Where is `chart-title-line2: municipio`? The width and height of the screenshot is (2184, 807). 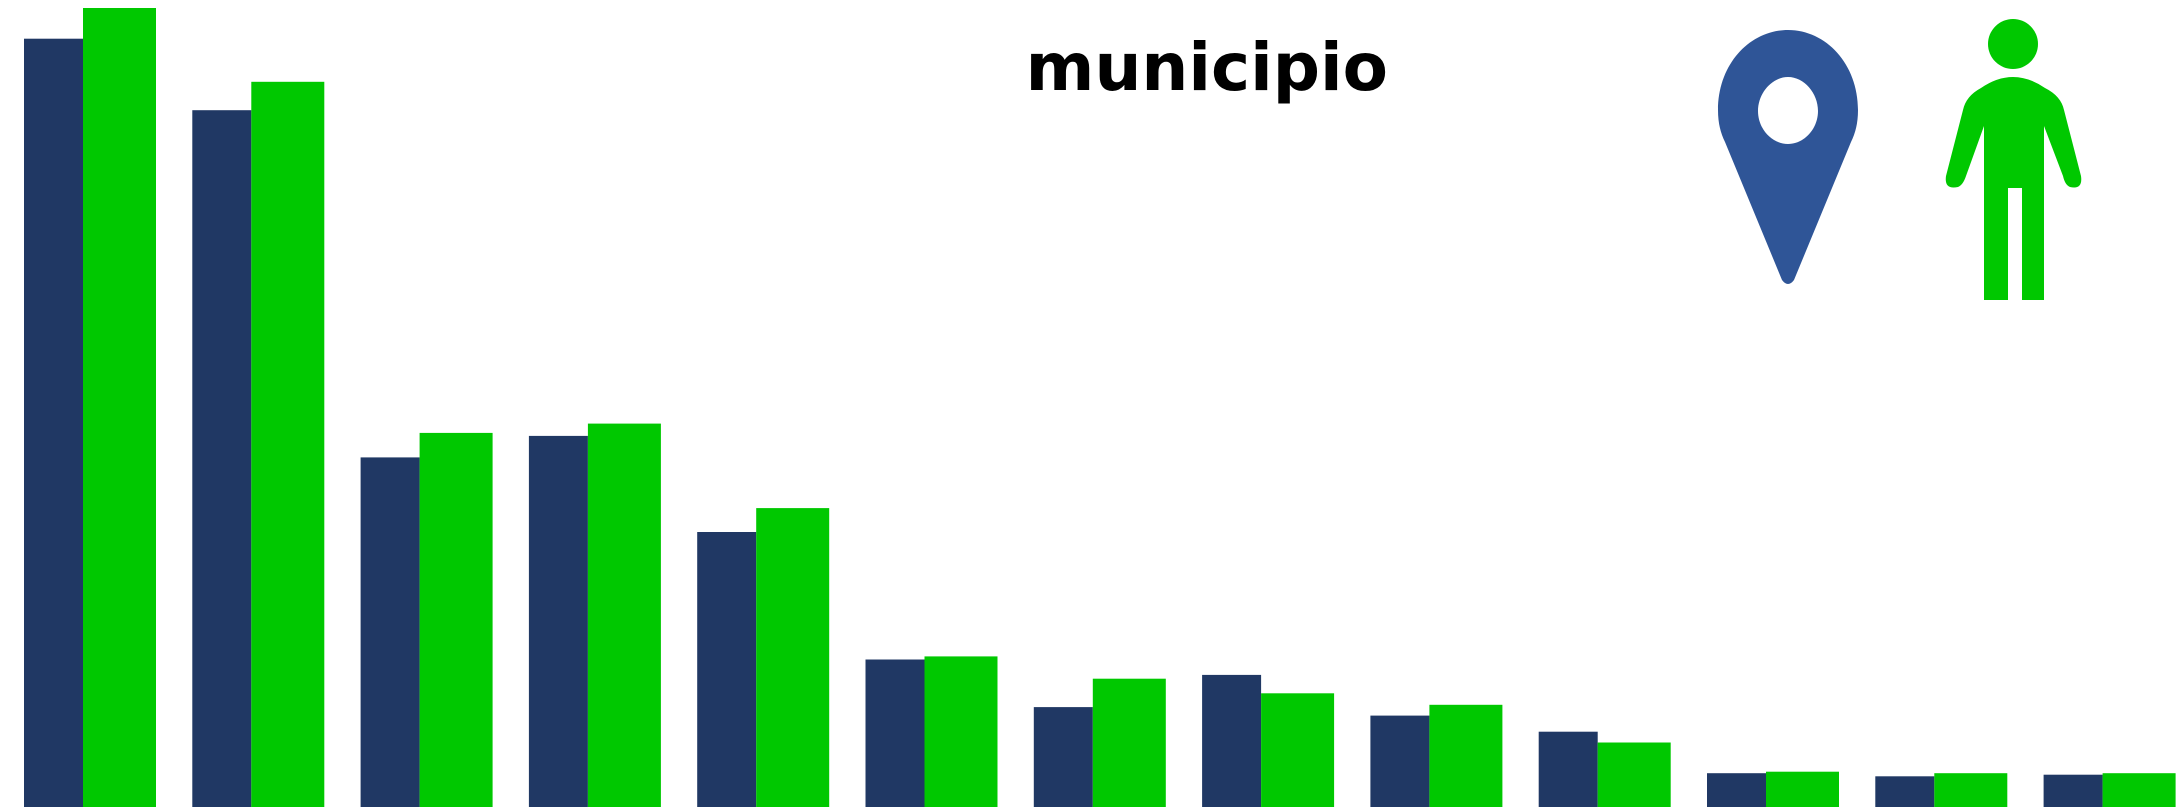 chart-title-line2: municipio is located at coordinates (1207, 67).